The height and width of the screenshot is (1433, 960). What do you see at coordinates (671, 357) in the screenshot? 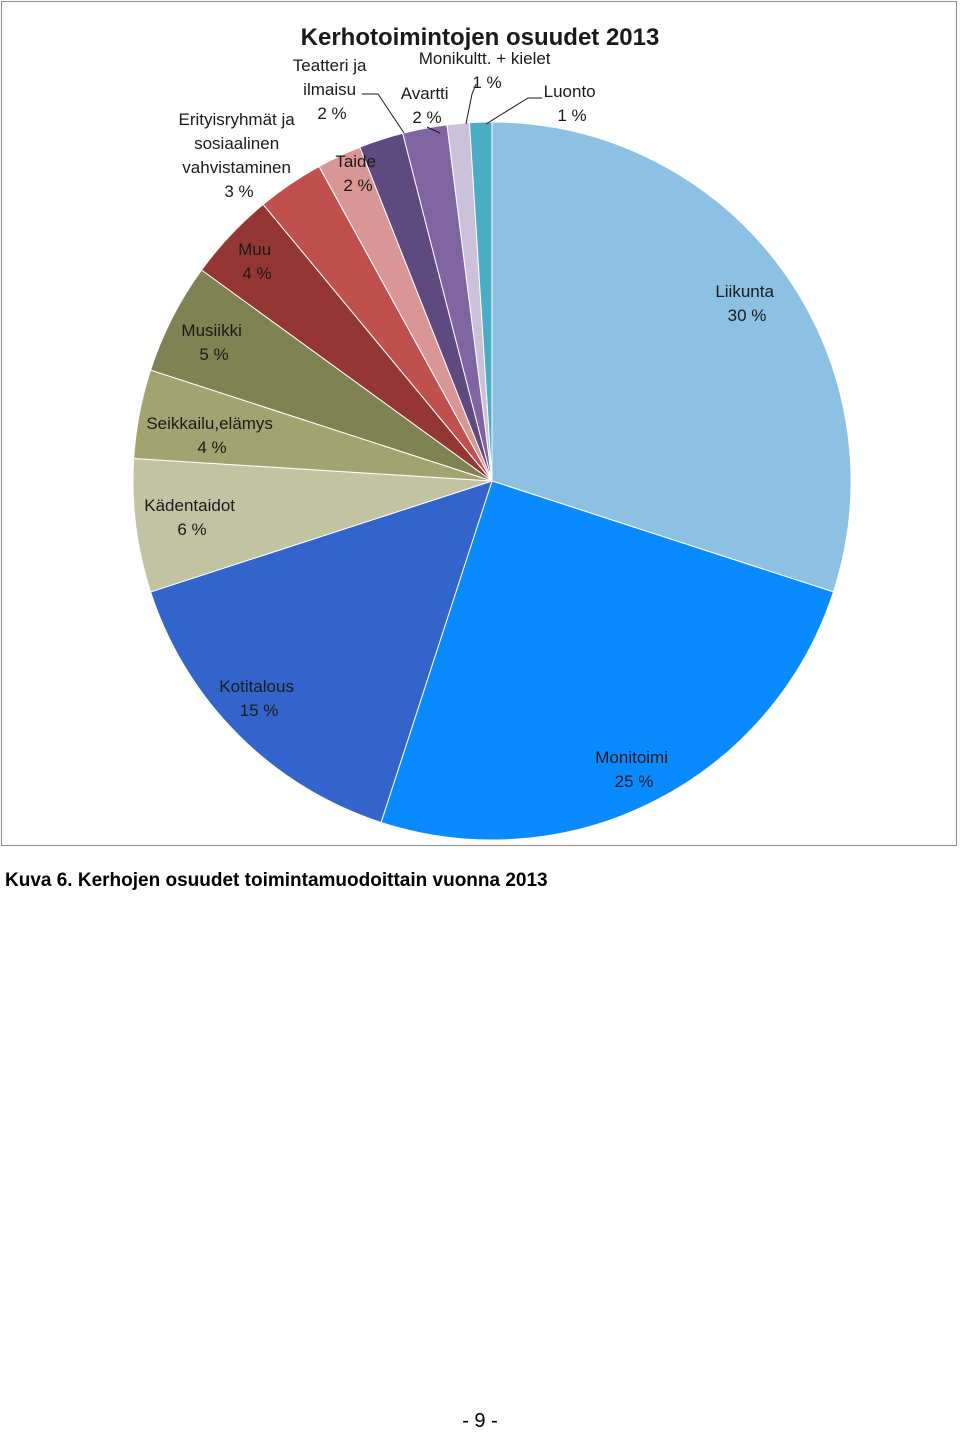
I see `pie-slice-liikunta` at bounding box center [671, 357].